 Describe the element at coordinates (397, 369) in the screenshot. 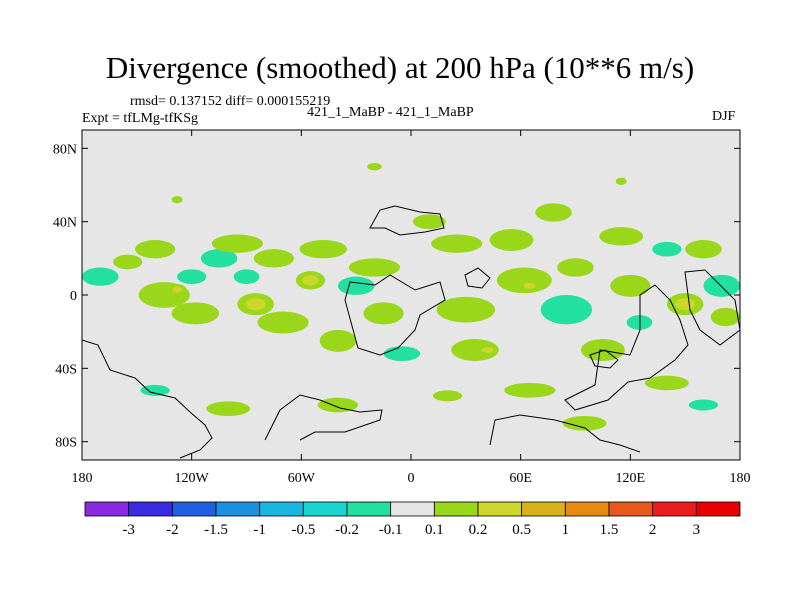

I see `y-tick: 40S` at that location.